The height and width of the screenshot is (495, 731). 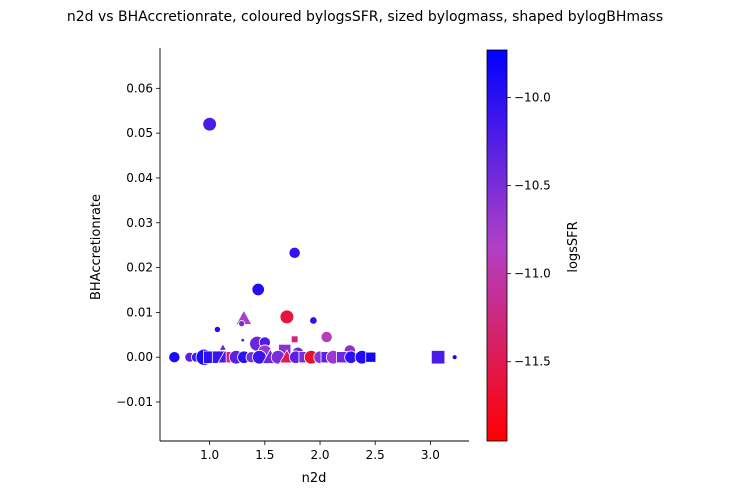 I want to click on colorbar-ticks: −10.0 −10.5 −11.0 −11.5, so click(x=529, y=230).